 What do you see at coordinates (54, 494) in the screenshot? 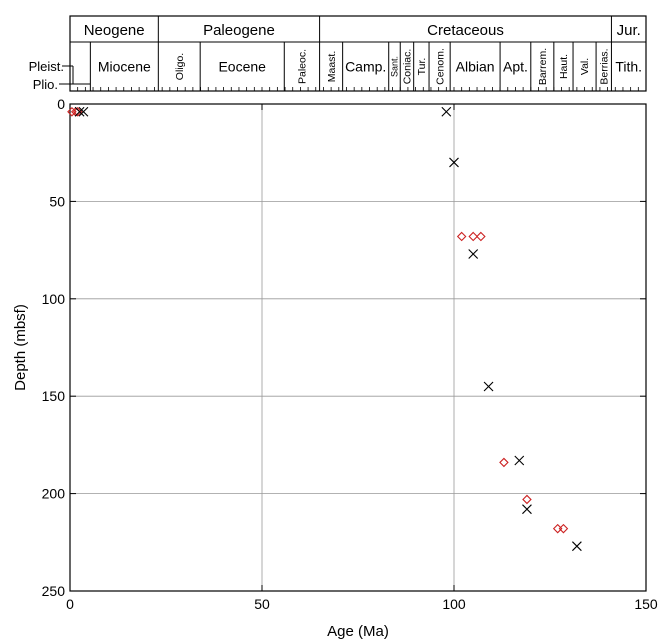
I see `y-tick-label: 200` at bounding box center [54, 494].